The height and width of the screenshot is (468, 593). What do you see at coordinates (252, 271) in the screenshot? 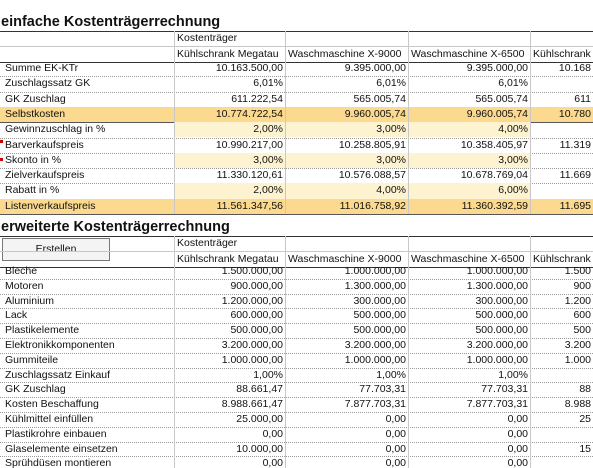
I see `cell-value: 1.500.000,00` at bounding box center [252, 271].